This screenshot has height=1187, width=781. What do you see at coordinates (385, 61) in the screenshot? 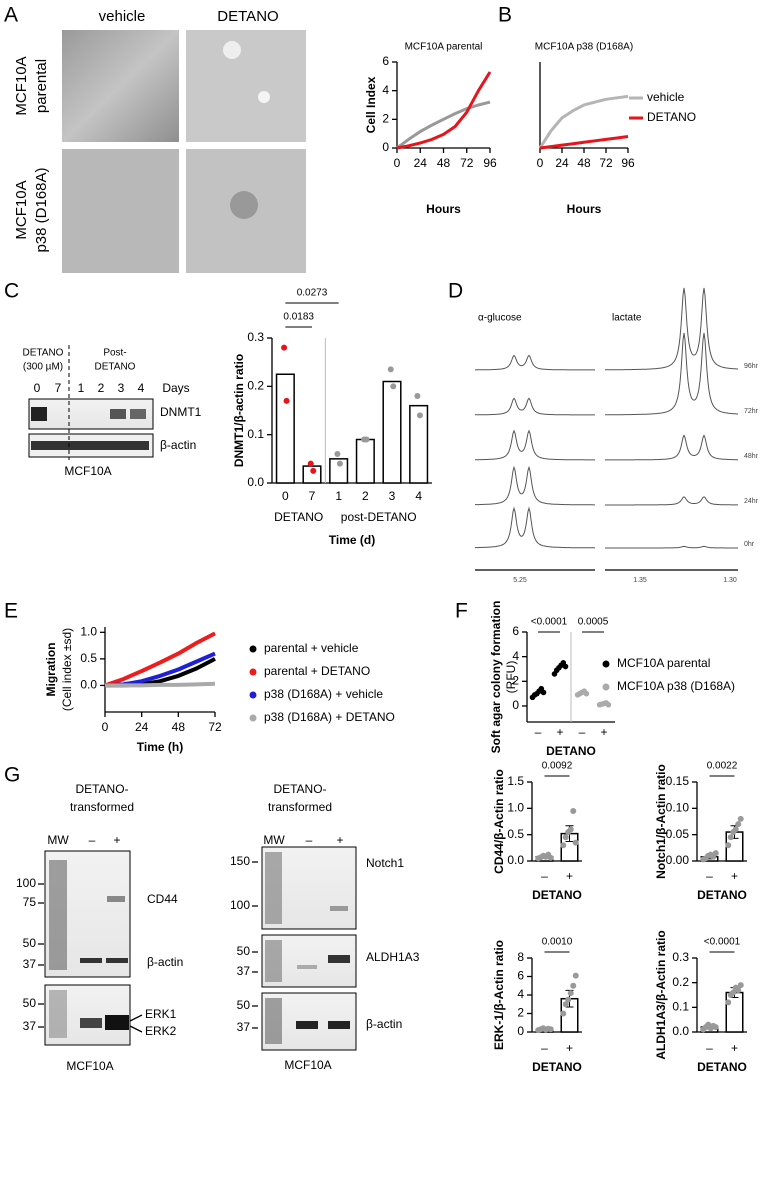
I see `y-tick-label: 6` at bounding box center [385, 61].